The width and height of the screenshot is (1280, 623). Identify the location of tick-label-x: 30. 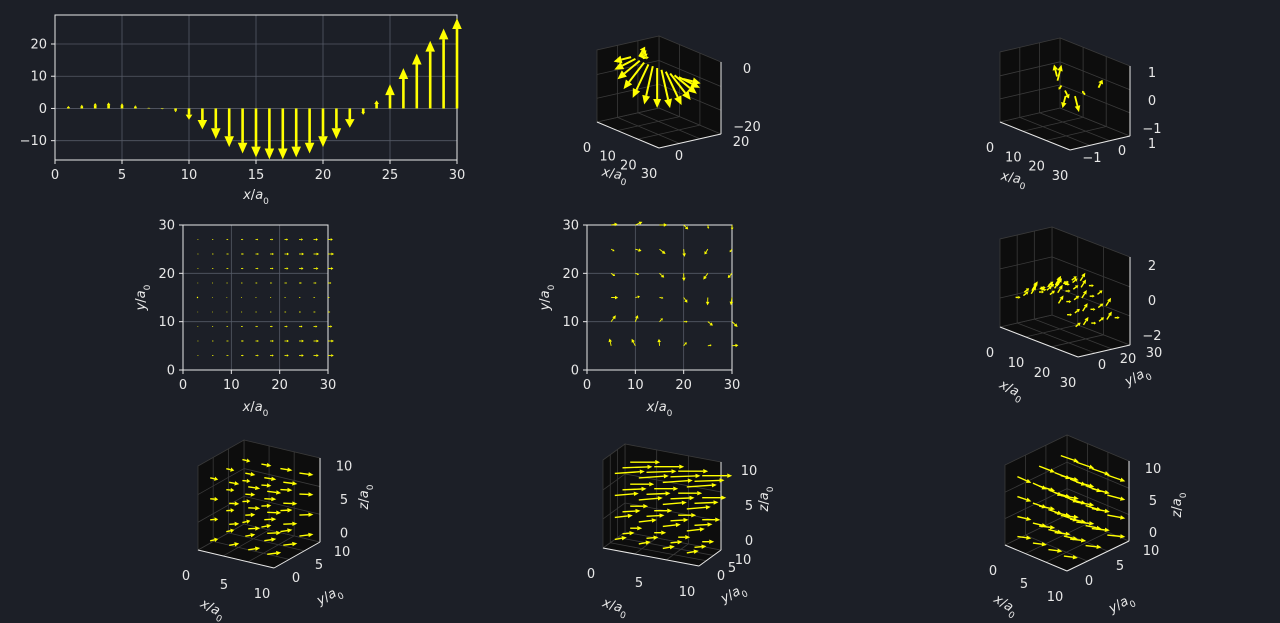
(649, 174).